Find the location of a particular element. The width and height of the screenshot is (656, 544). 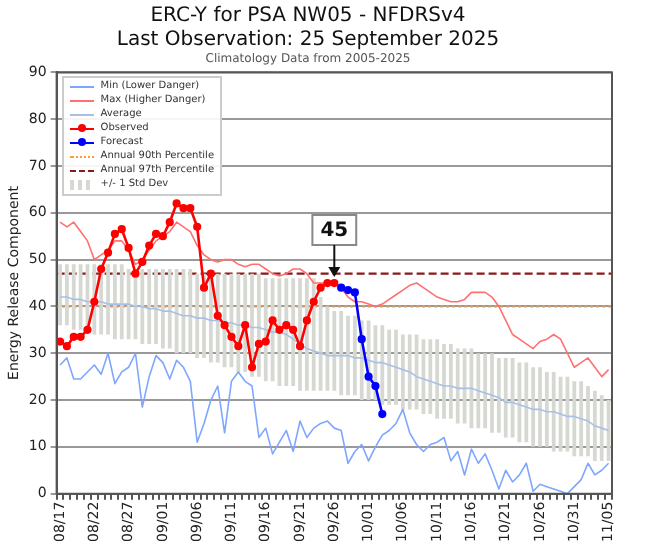

chart-title: ERC-Y for PSA NW05 - NFDRSv4 Last Observation: 25 September 2025 is located at coordinates (308, 28).